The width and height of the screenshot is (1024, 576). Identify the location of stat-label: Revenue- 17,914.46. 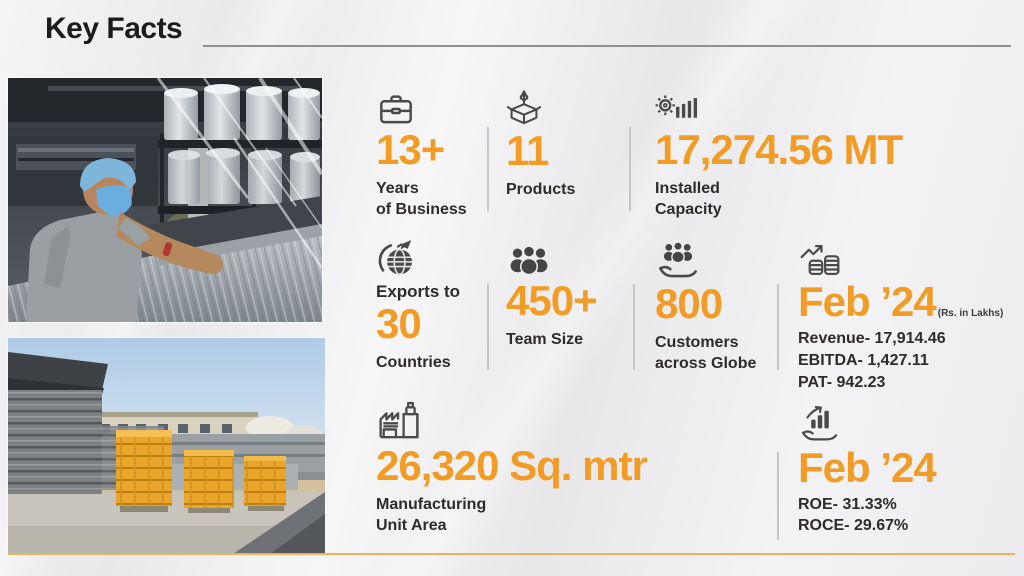
(872, 338).